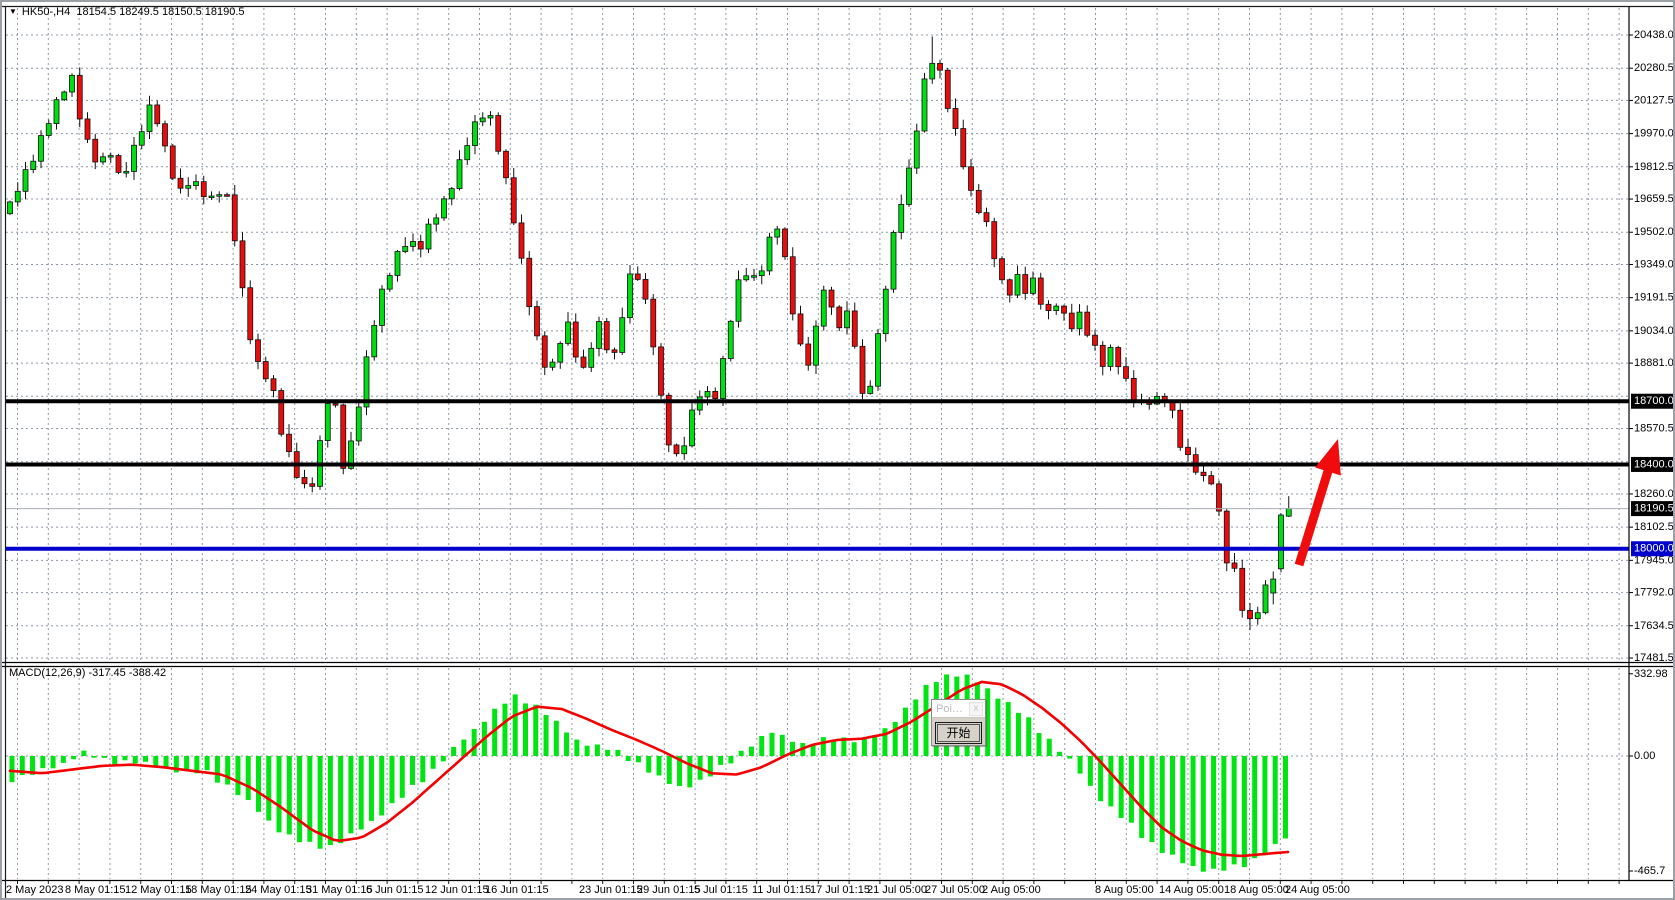 This screenshot has width=1675, height=900. I want to click on price-badge, so click(1652, 509).